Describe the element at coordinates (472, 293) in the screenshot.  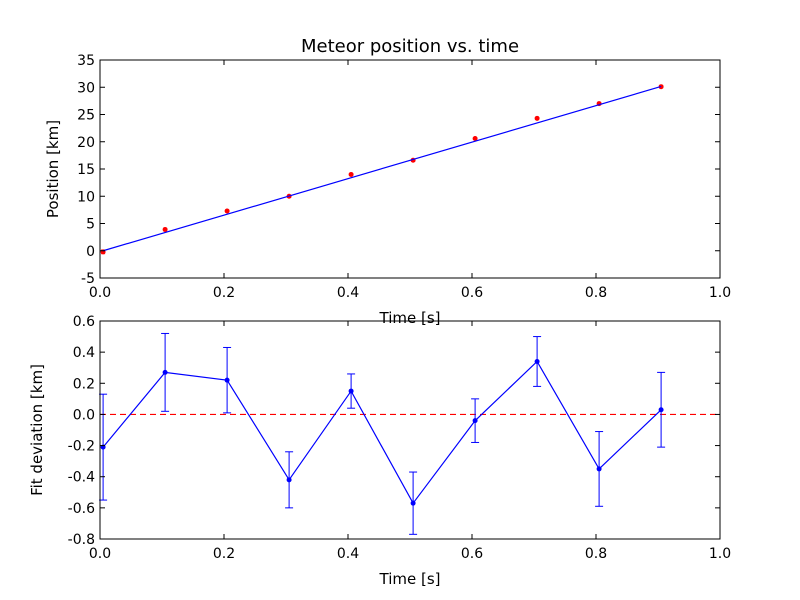
I see `position-xtick-label: 0.6` at that location.